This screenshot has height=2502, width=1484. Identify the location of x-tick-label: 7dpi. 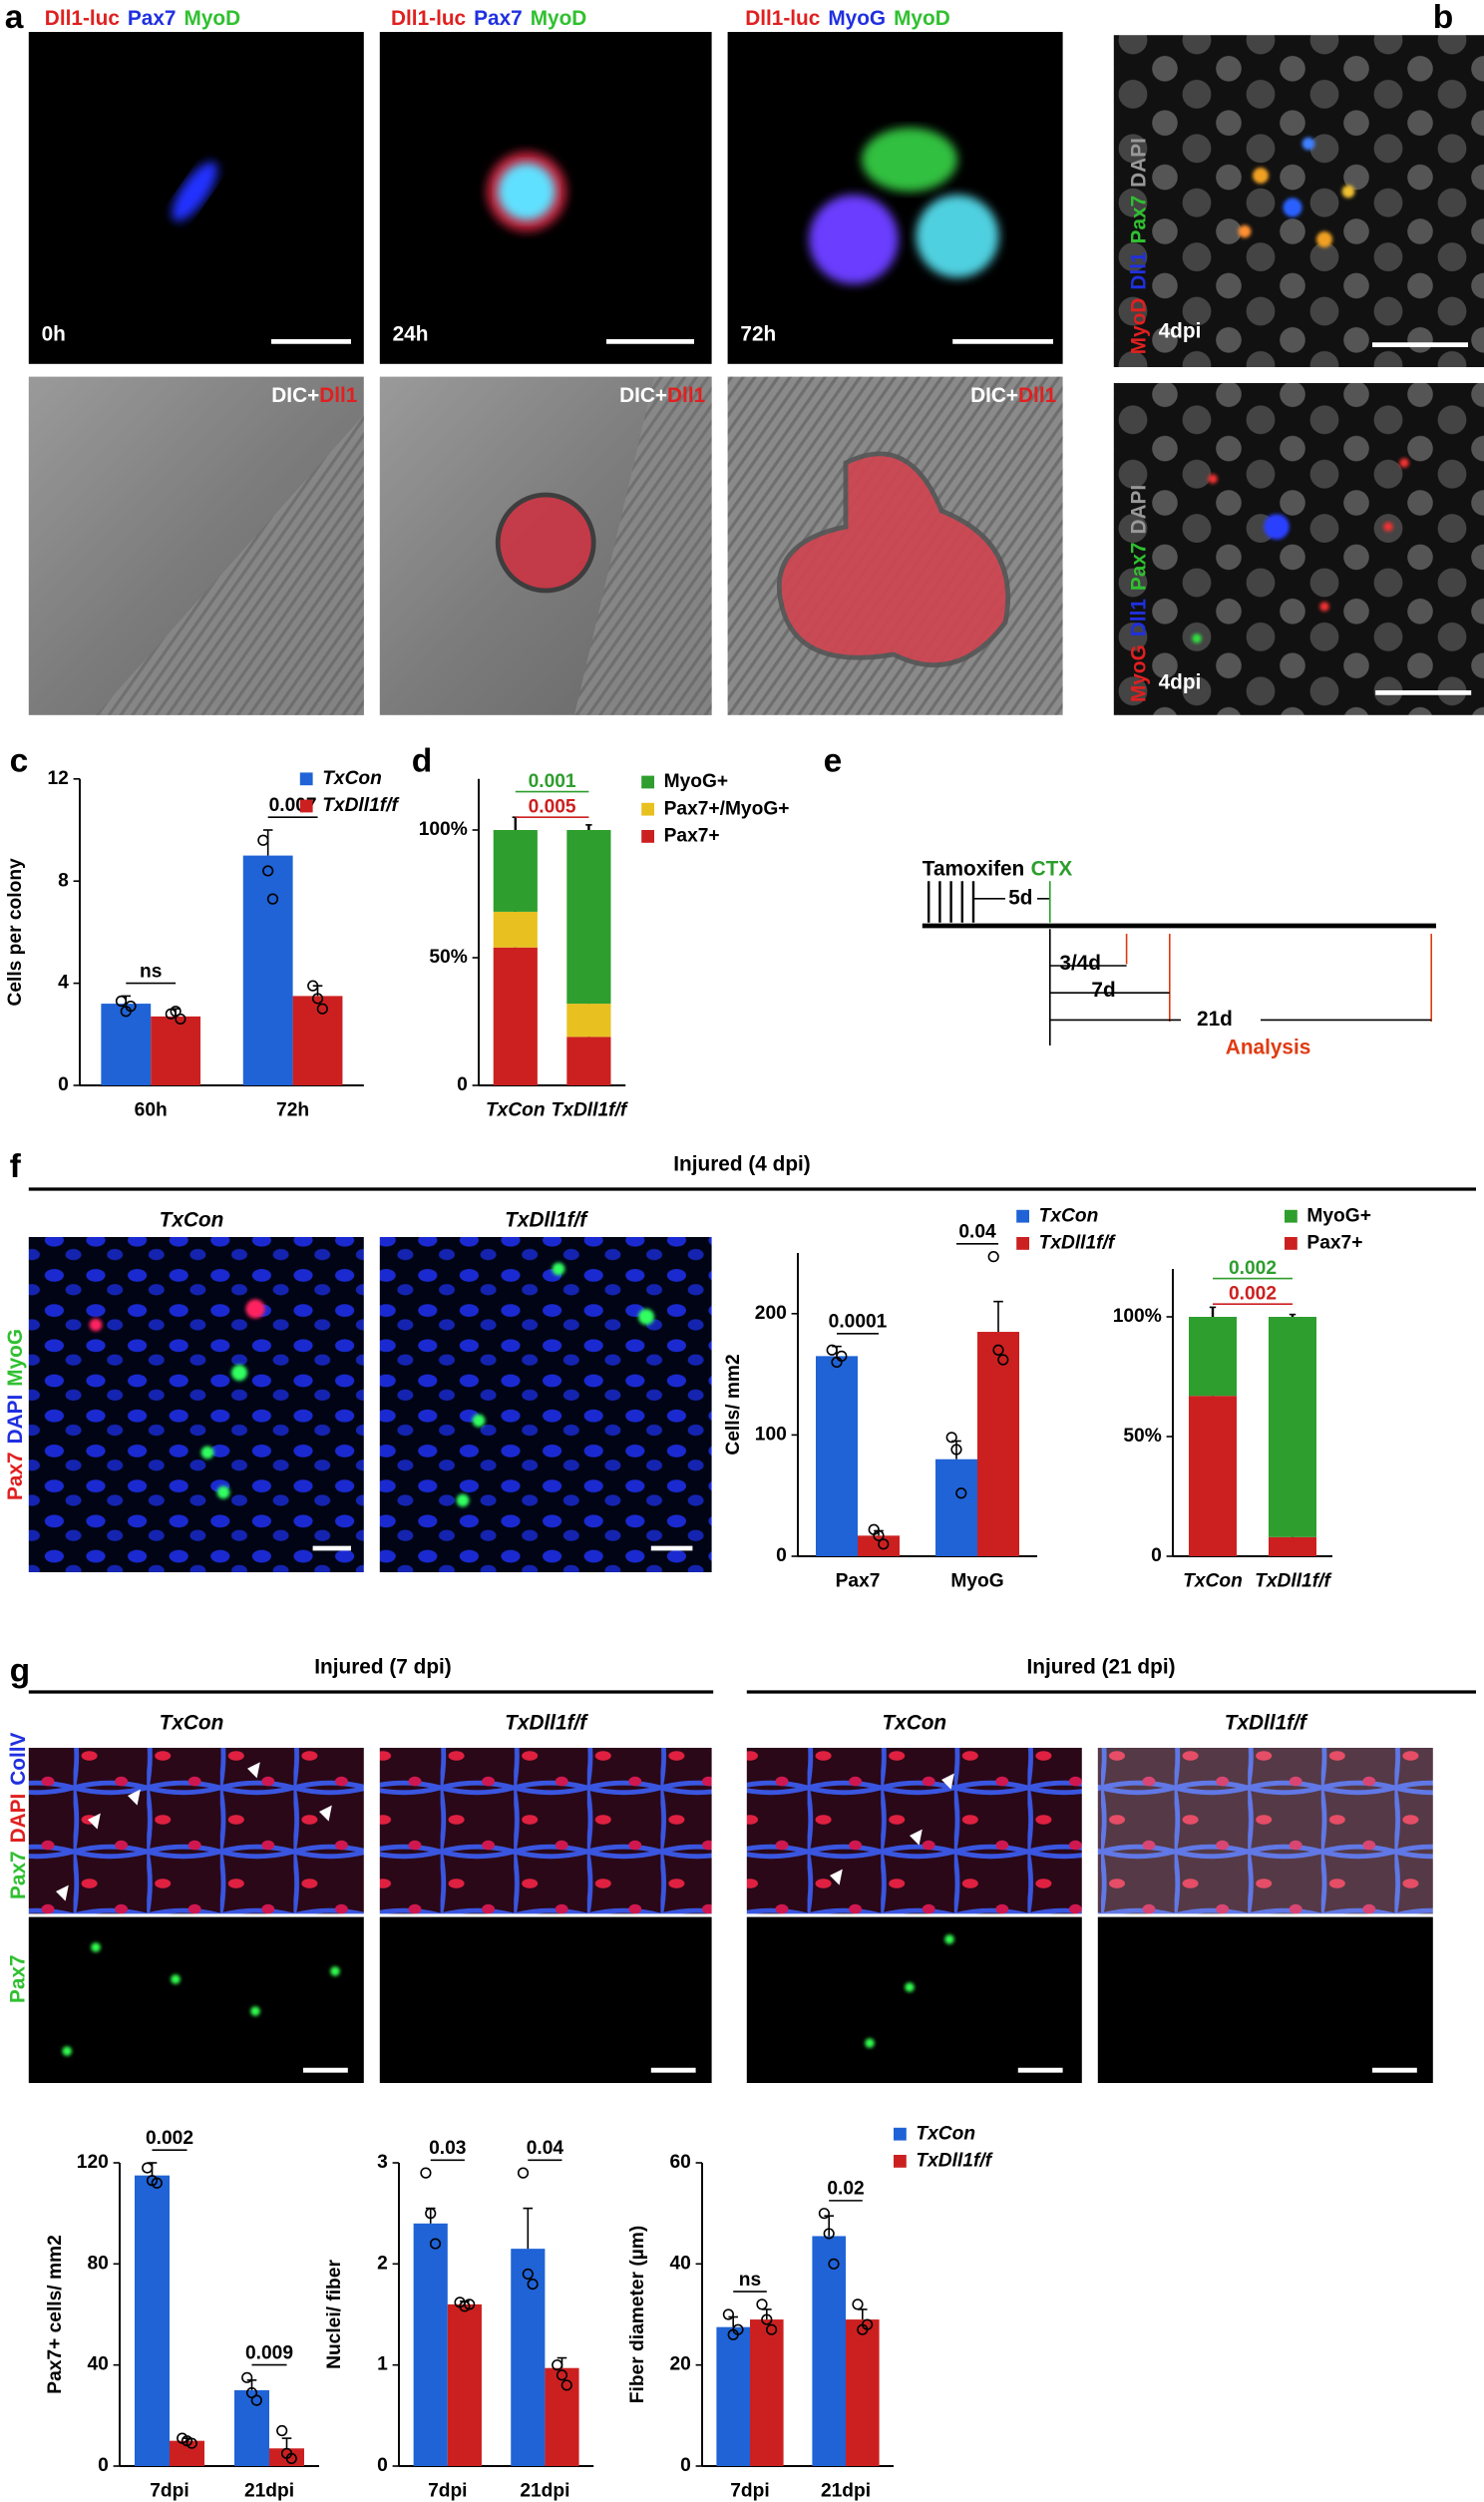
(447, 2491).